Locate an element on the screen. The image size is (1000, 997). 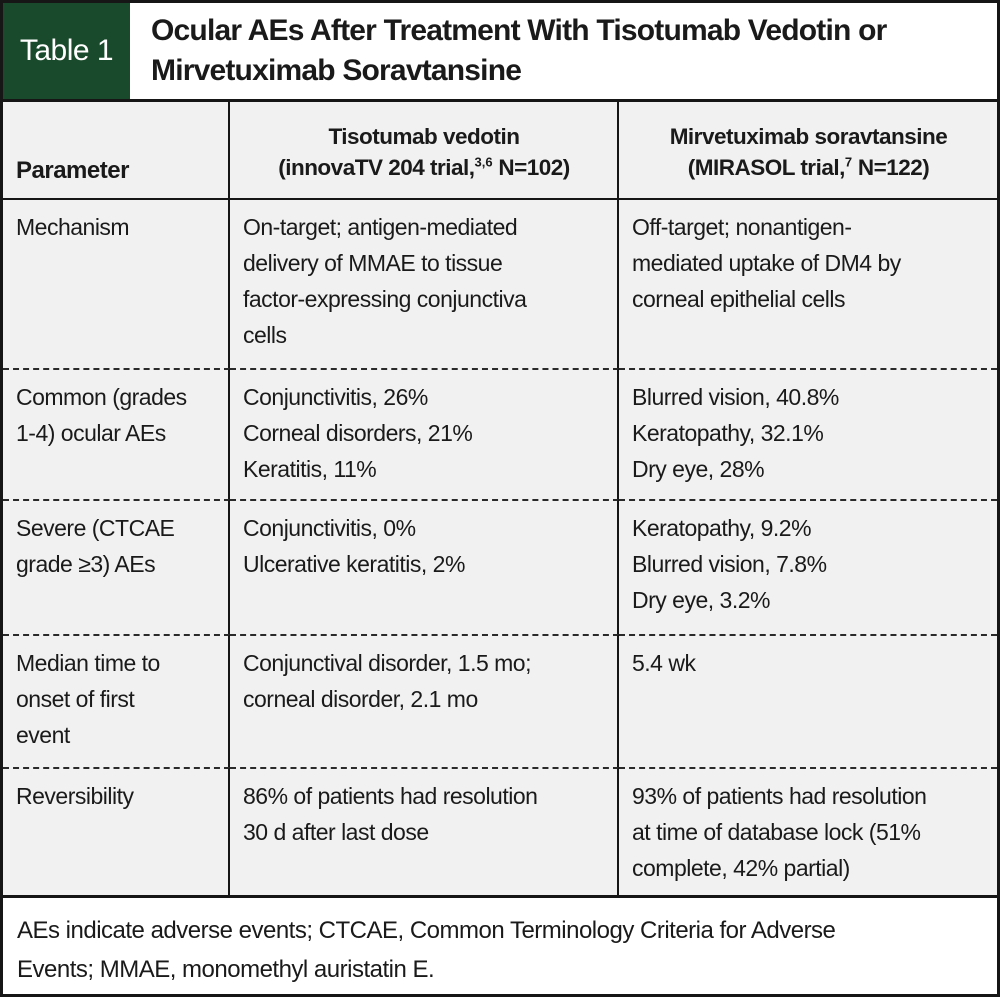
column-header-parameter: Parameter is located at coordinates (116, 151).